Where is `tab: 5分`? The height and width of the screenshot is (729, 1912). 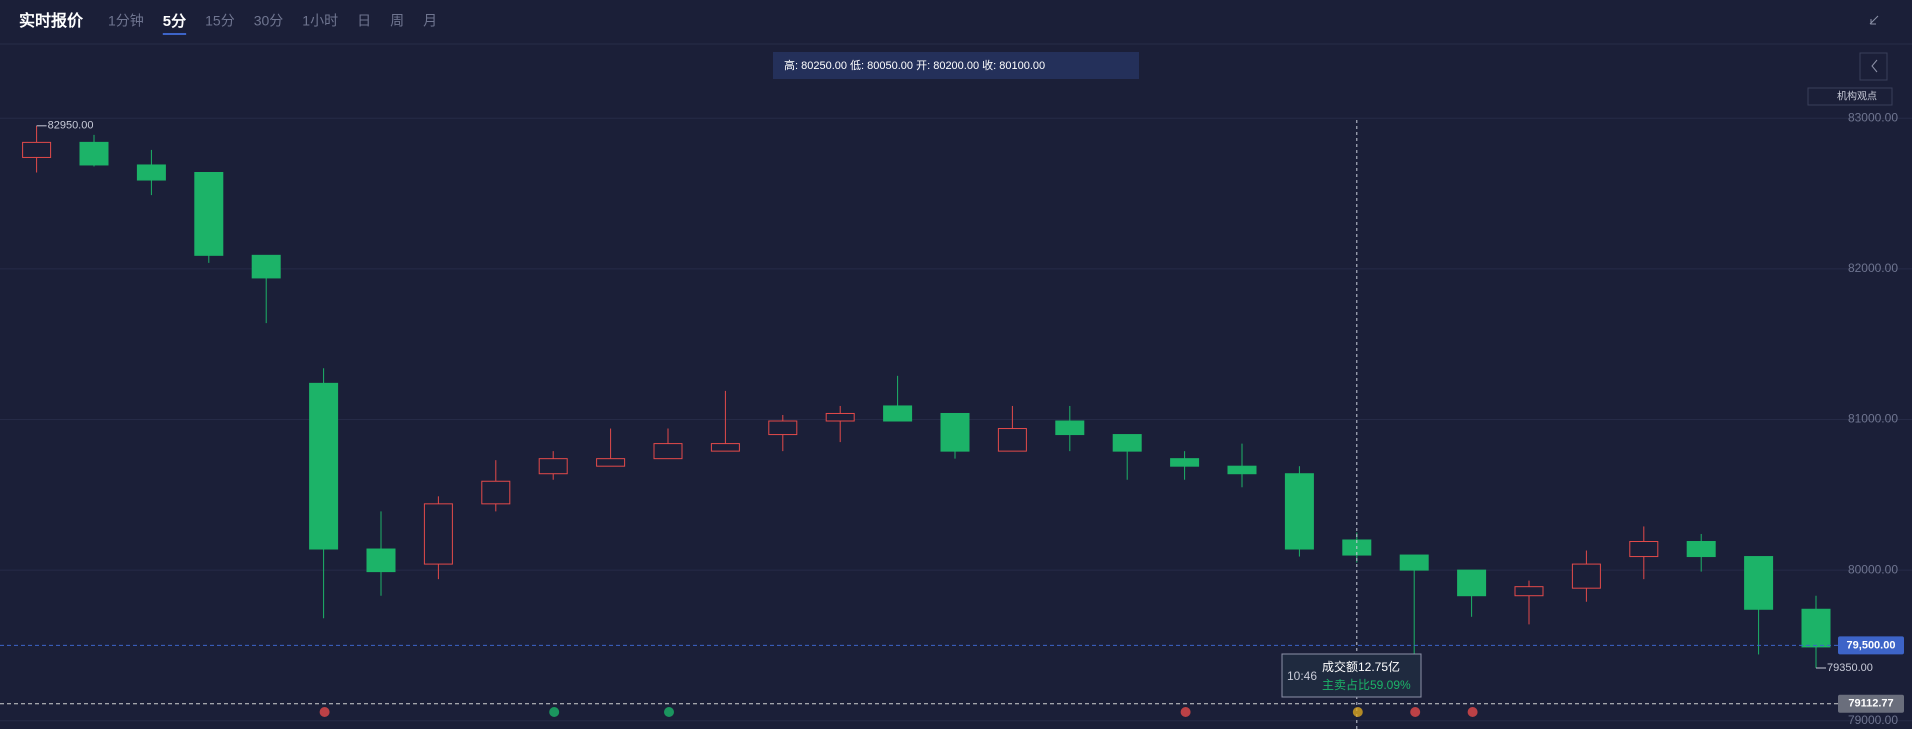
tab: 5分 is located at coordinates (174, 21).